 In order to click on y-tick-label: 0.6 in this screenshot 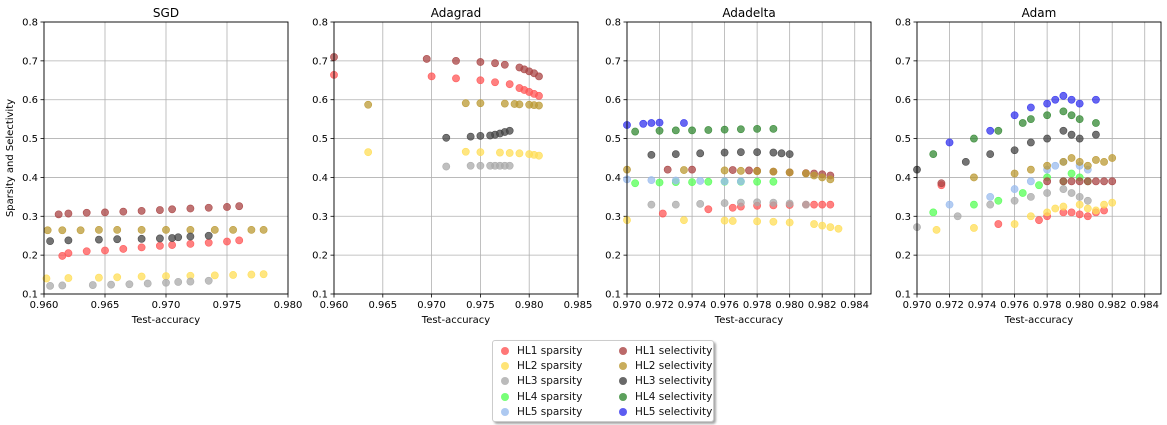, I will do `click(320, 100)`.